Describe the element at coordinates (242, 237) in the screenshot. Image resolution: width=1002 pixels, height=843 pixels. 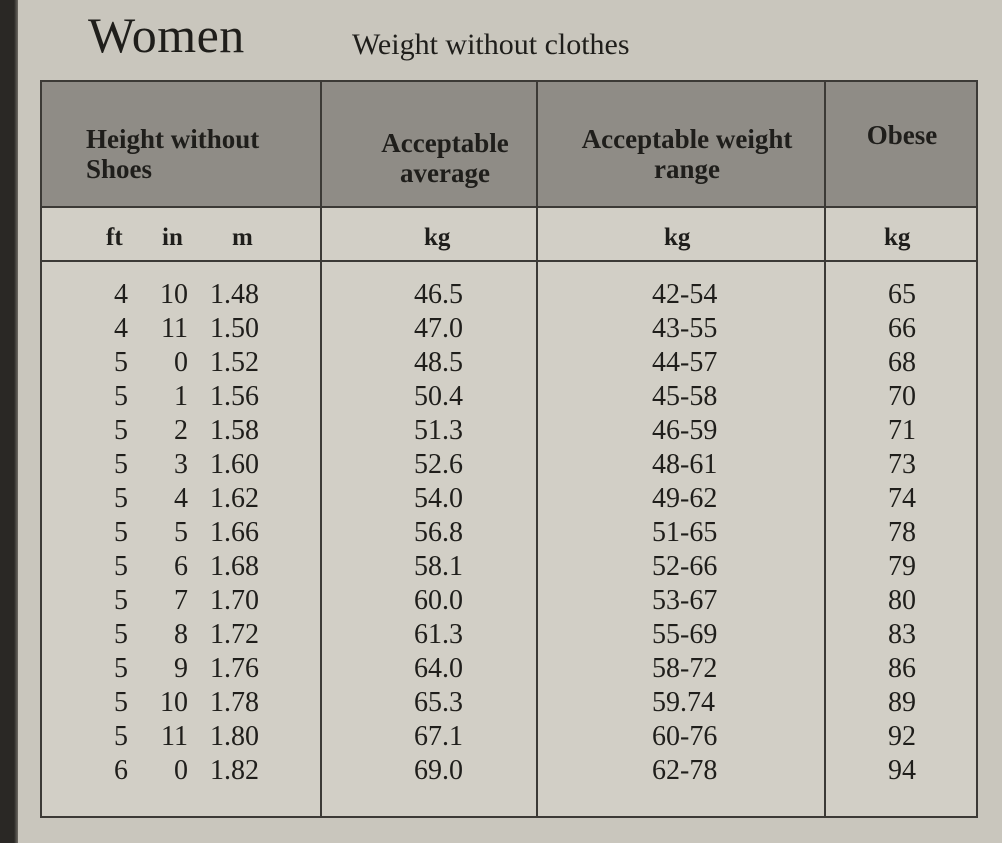
I see `unit-m: m` at that location.